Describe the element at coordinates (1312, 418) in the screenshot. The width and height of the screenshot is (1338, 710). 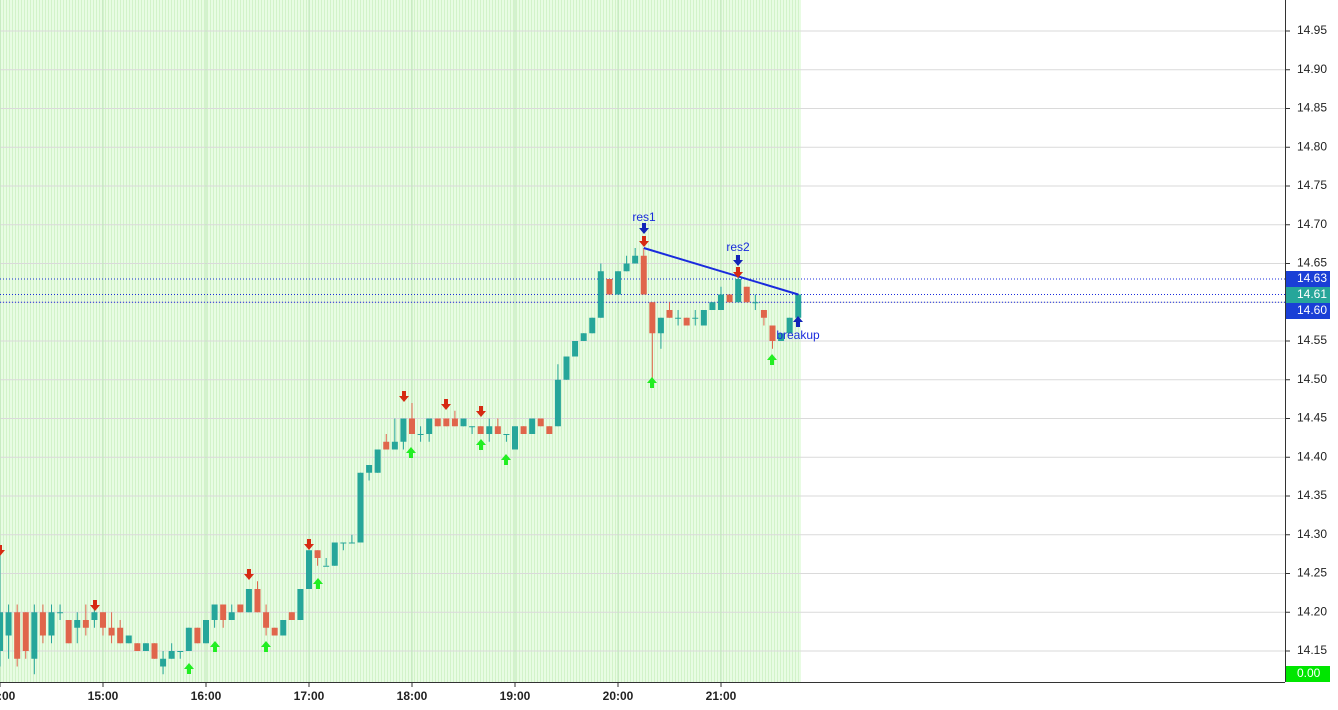
I see `y-tick-label: 14.45` at that location.